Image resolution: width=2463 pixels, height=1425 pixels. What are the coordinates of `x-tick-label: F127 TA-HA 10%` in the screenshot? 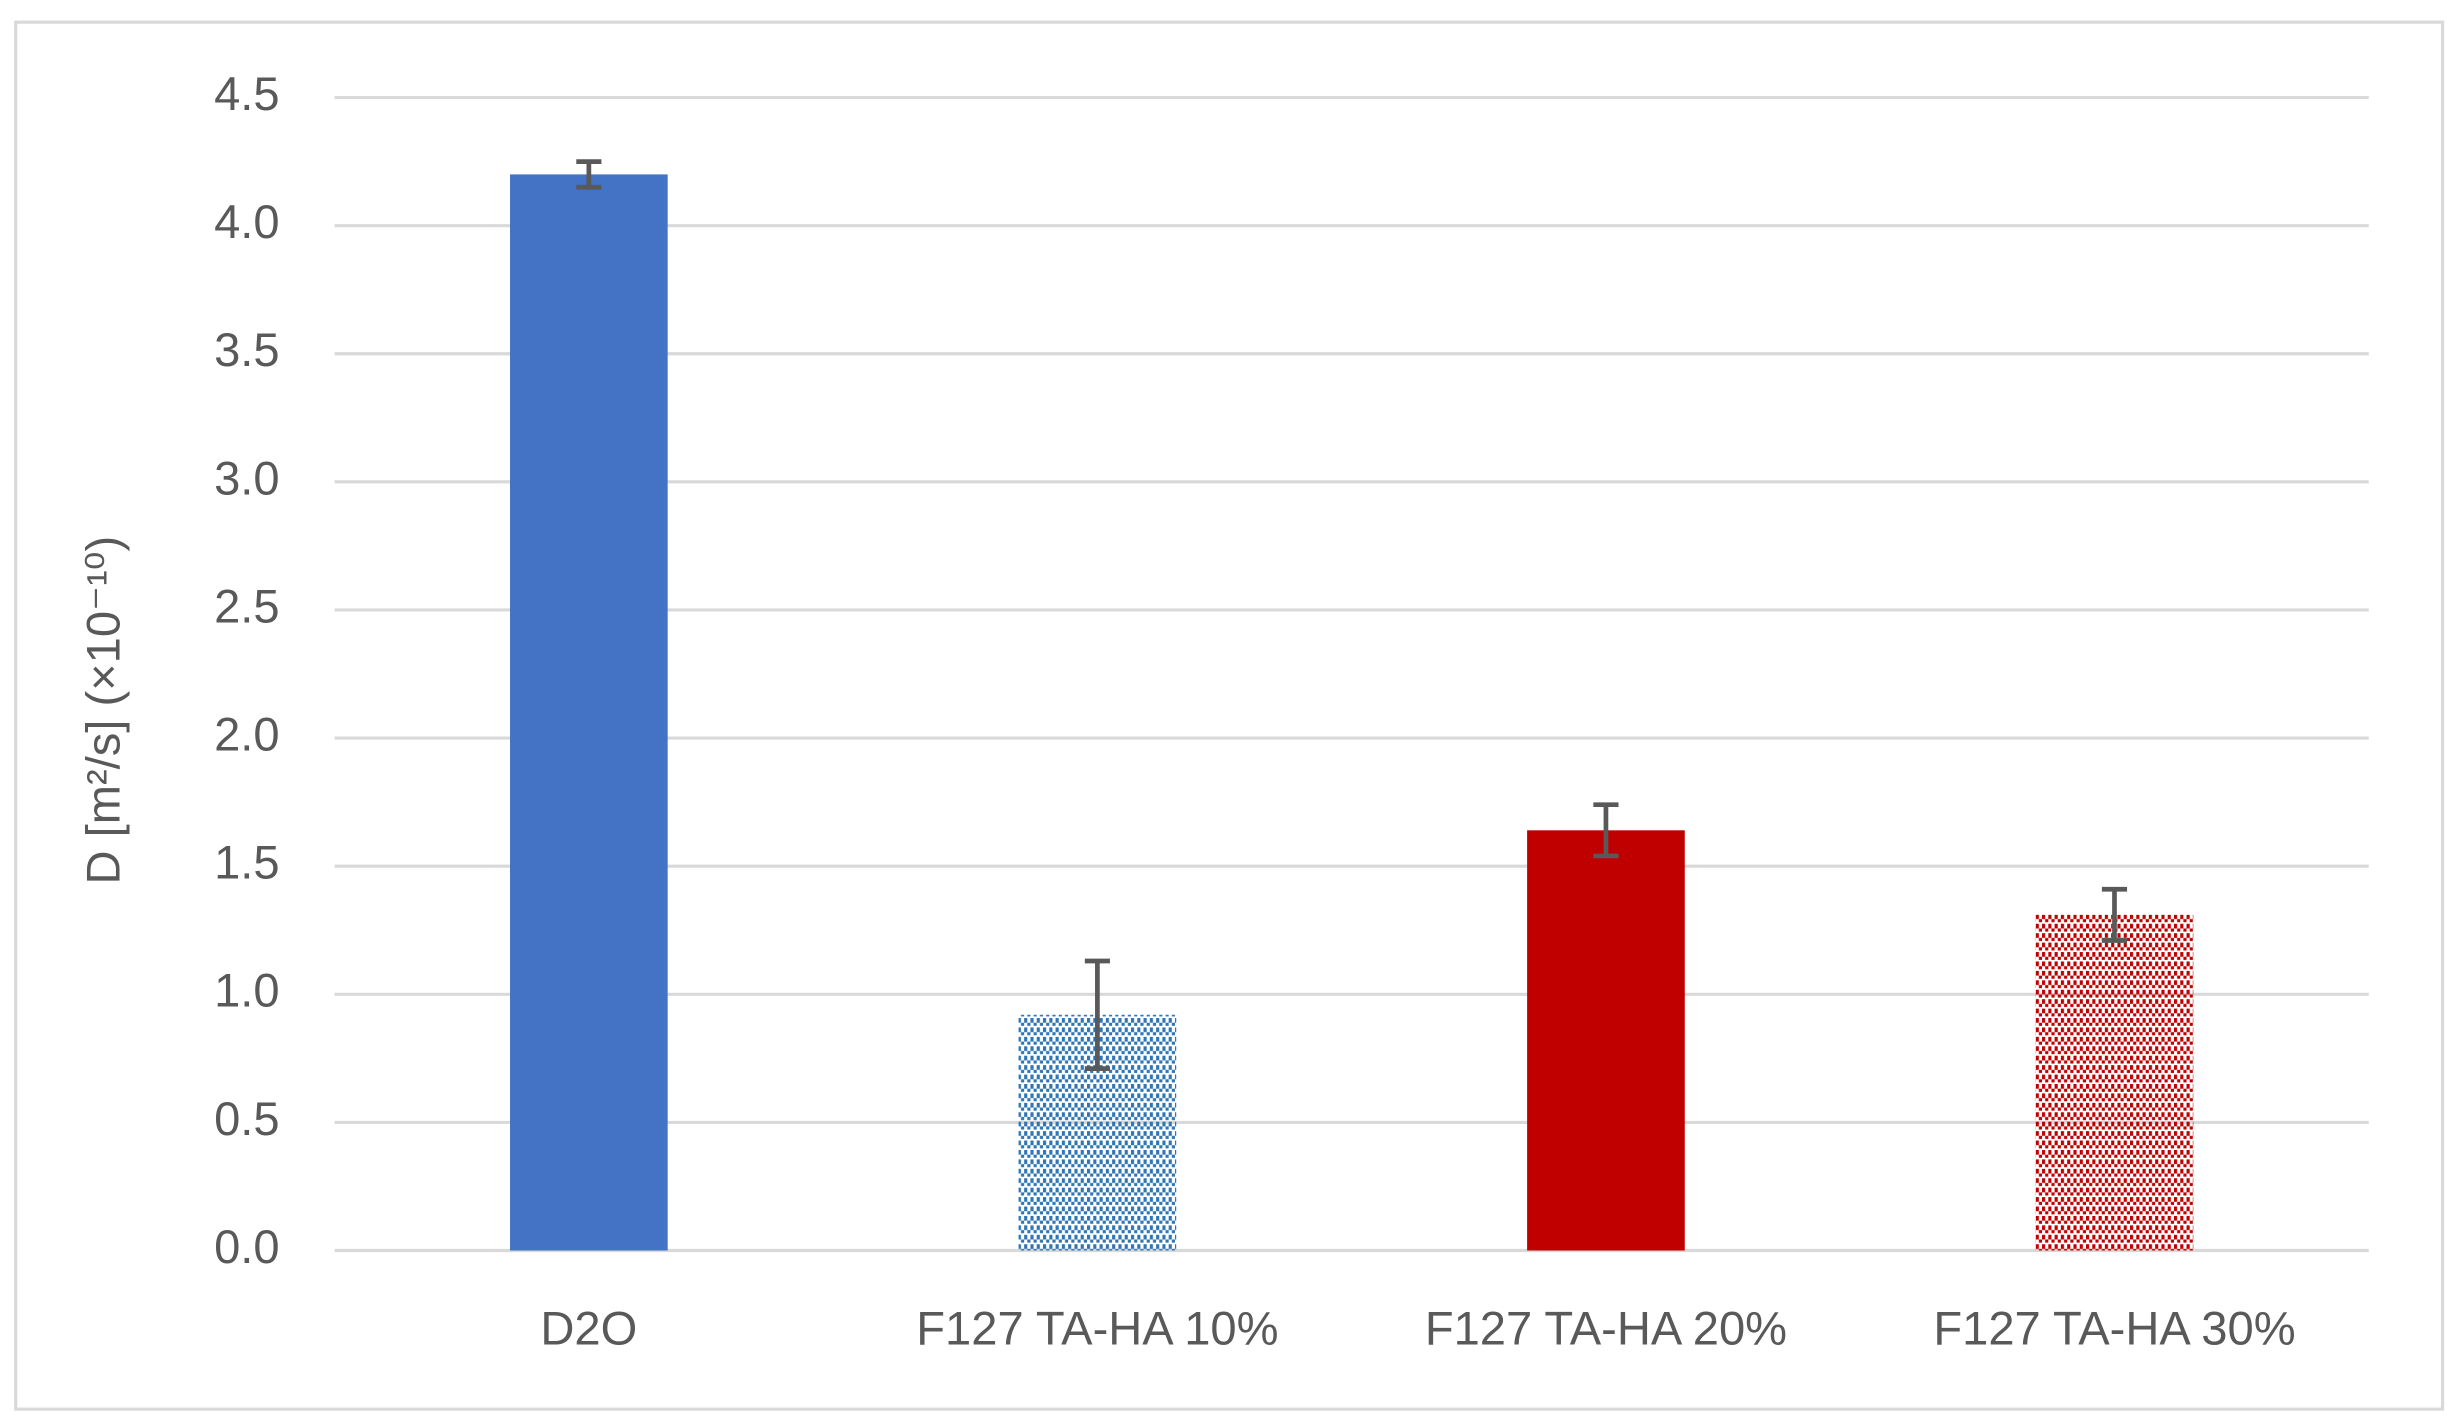 It's located at (1097, 1328).